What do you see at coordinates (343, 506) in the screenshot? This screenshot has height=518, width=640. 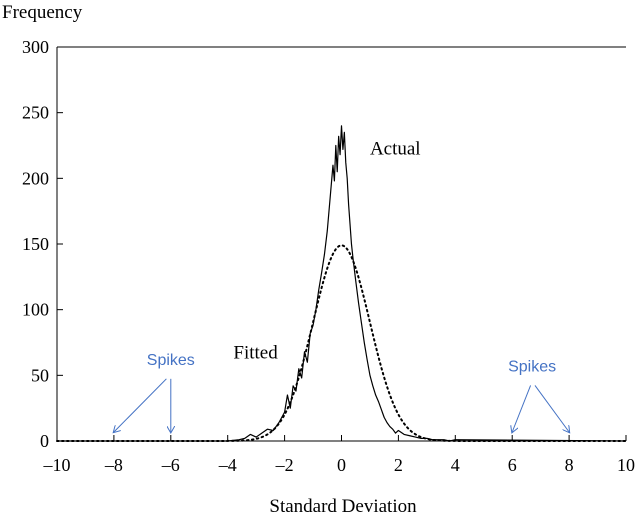 I see `x-axis-title: Standard Deviation` at bounding box center [343, 506].